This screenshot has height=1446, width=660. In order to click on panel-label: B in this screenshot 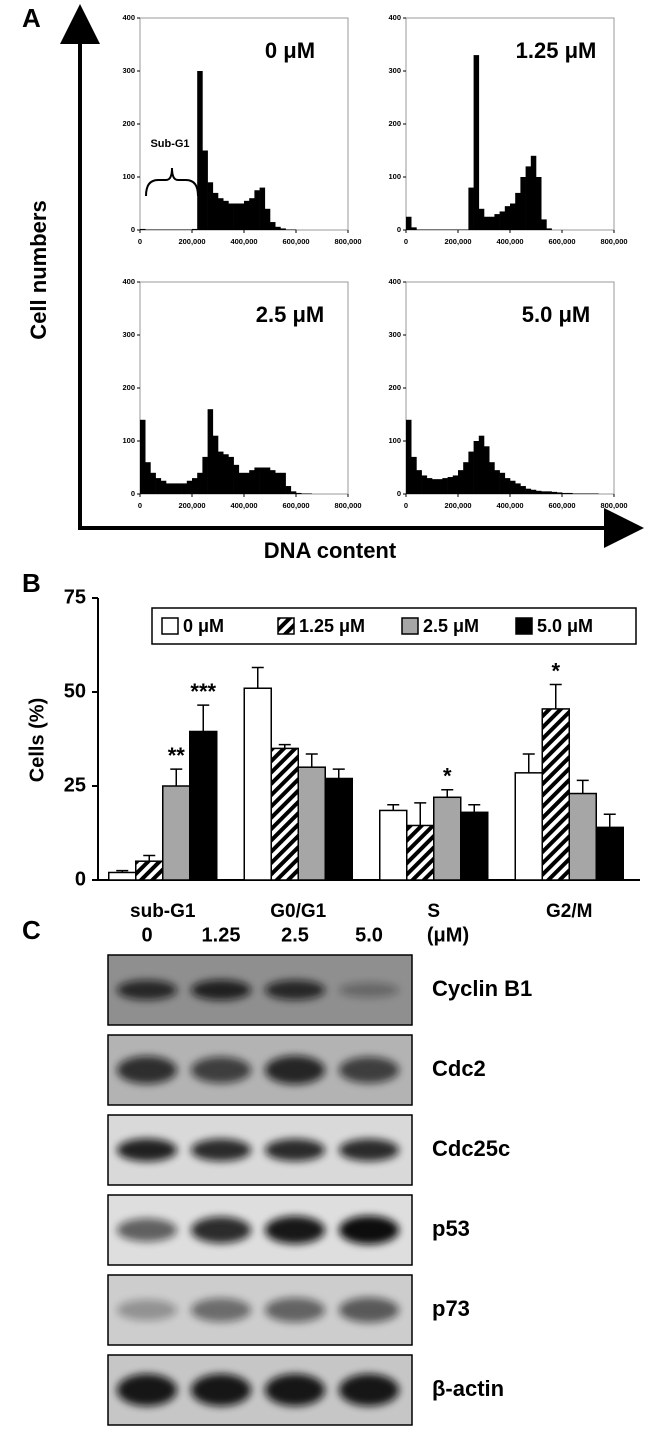, I will do `click(31, 583)`.